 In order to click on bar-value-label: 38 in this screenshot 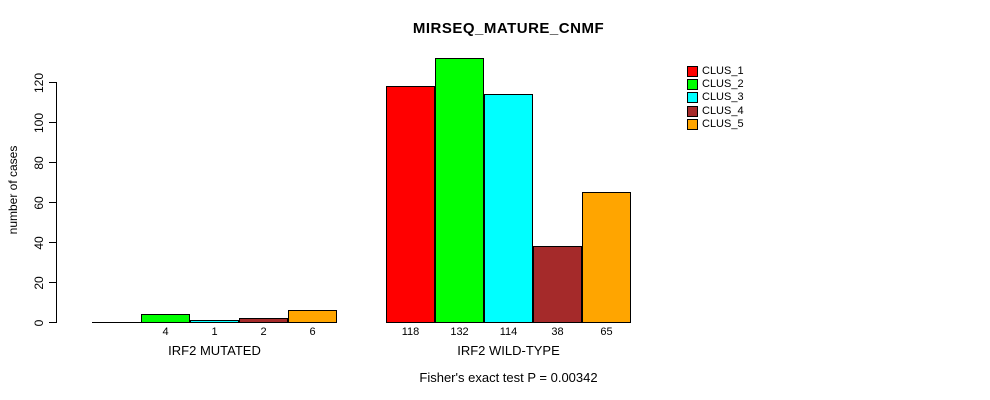, I will do `click(557, 332)`.